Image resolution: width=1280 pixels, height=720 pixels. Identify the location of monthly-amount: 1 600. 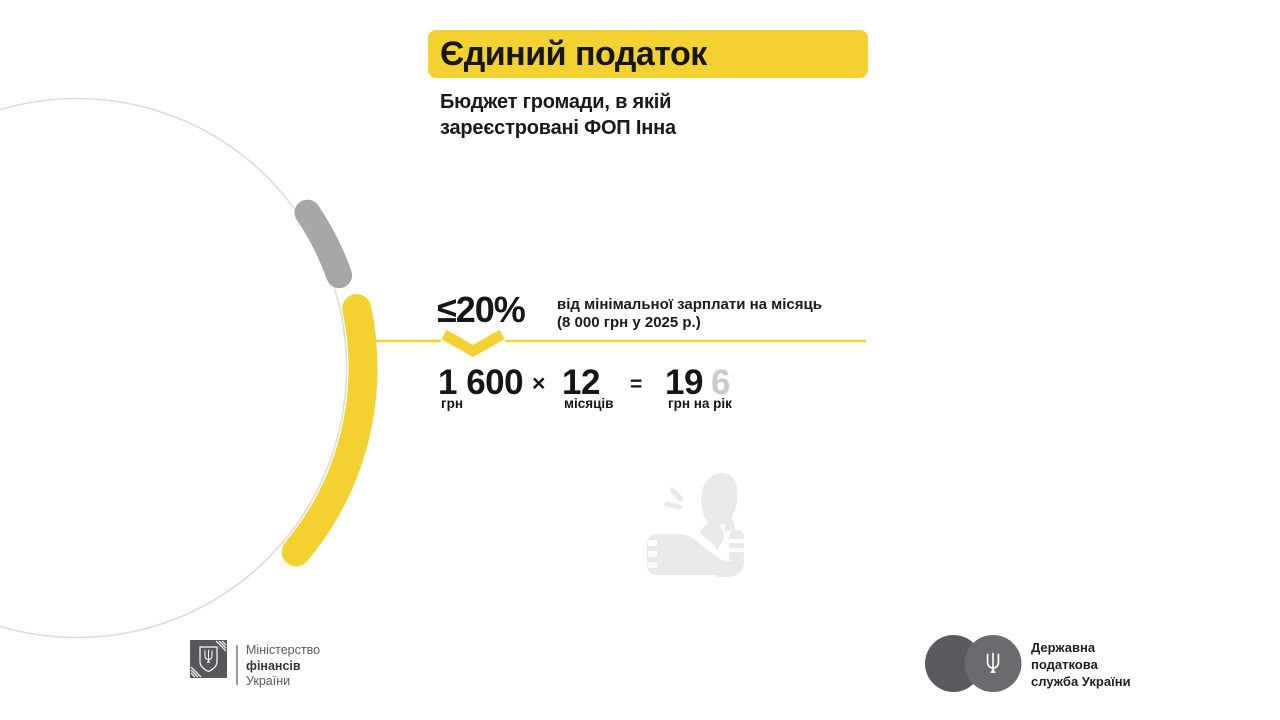
(481, 382).